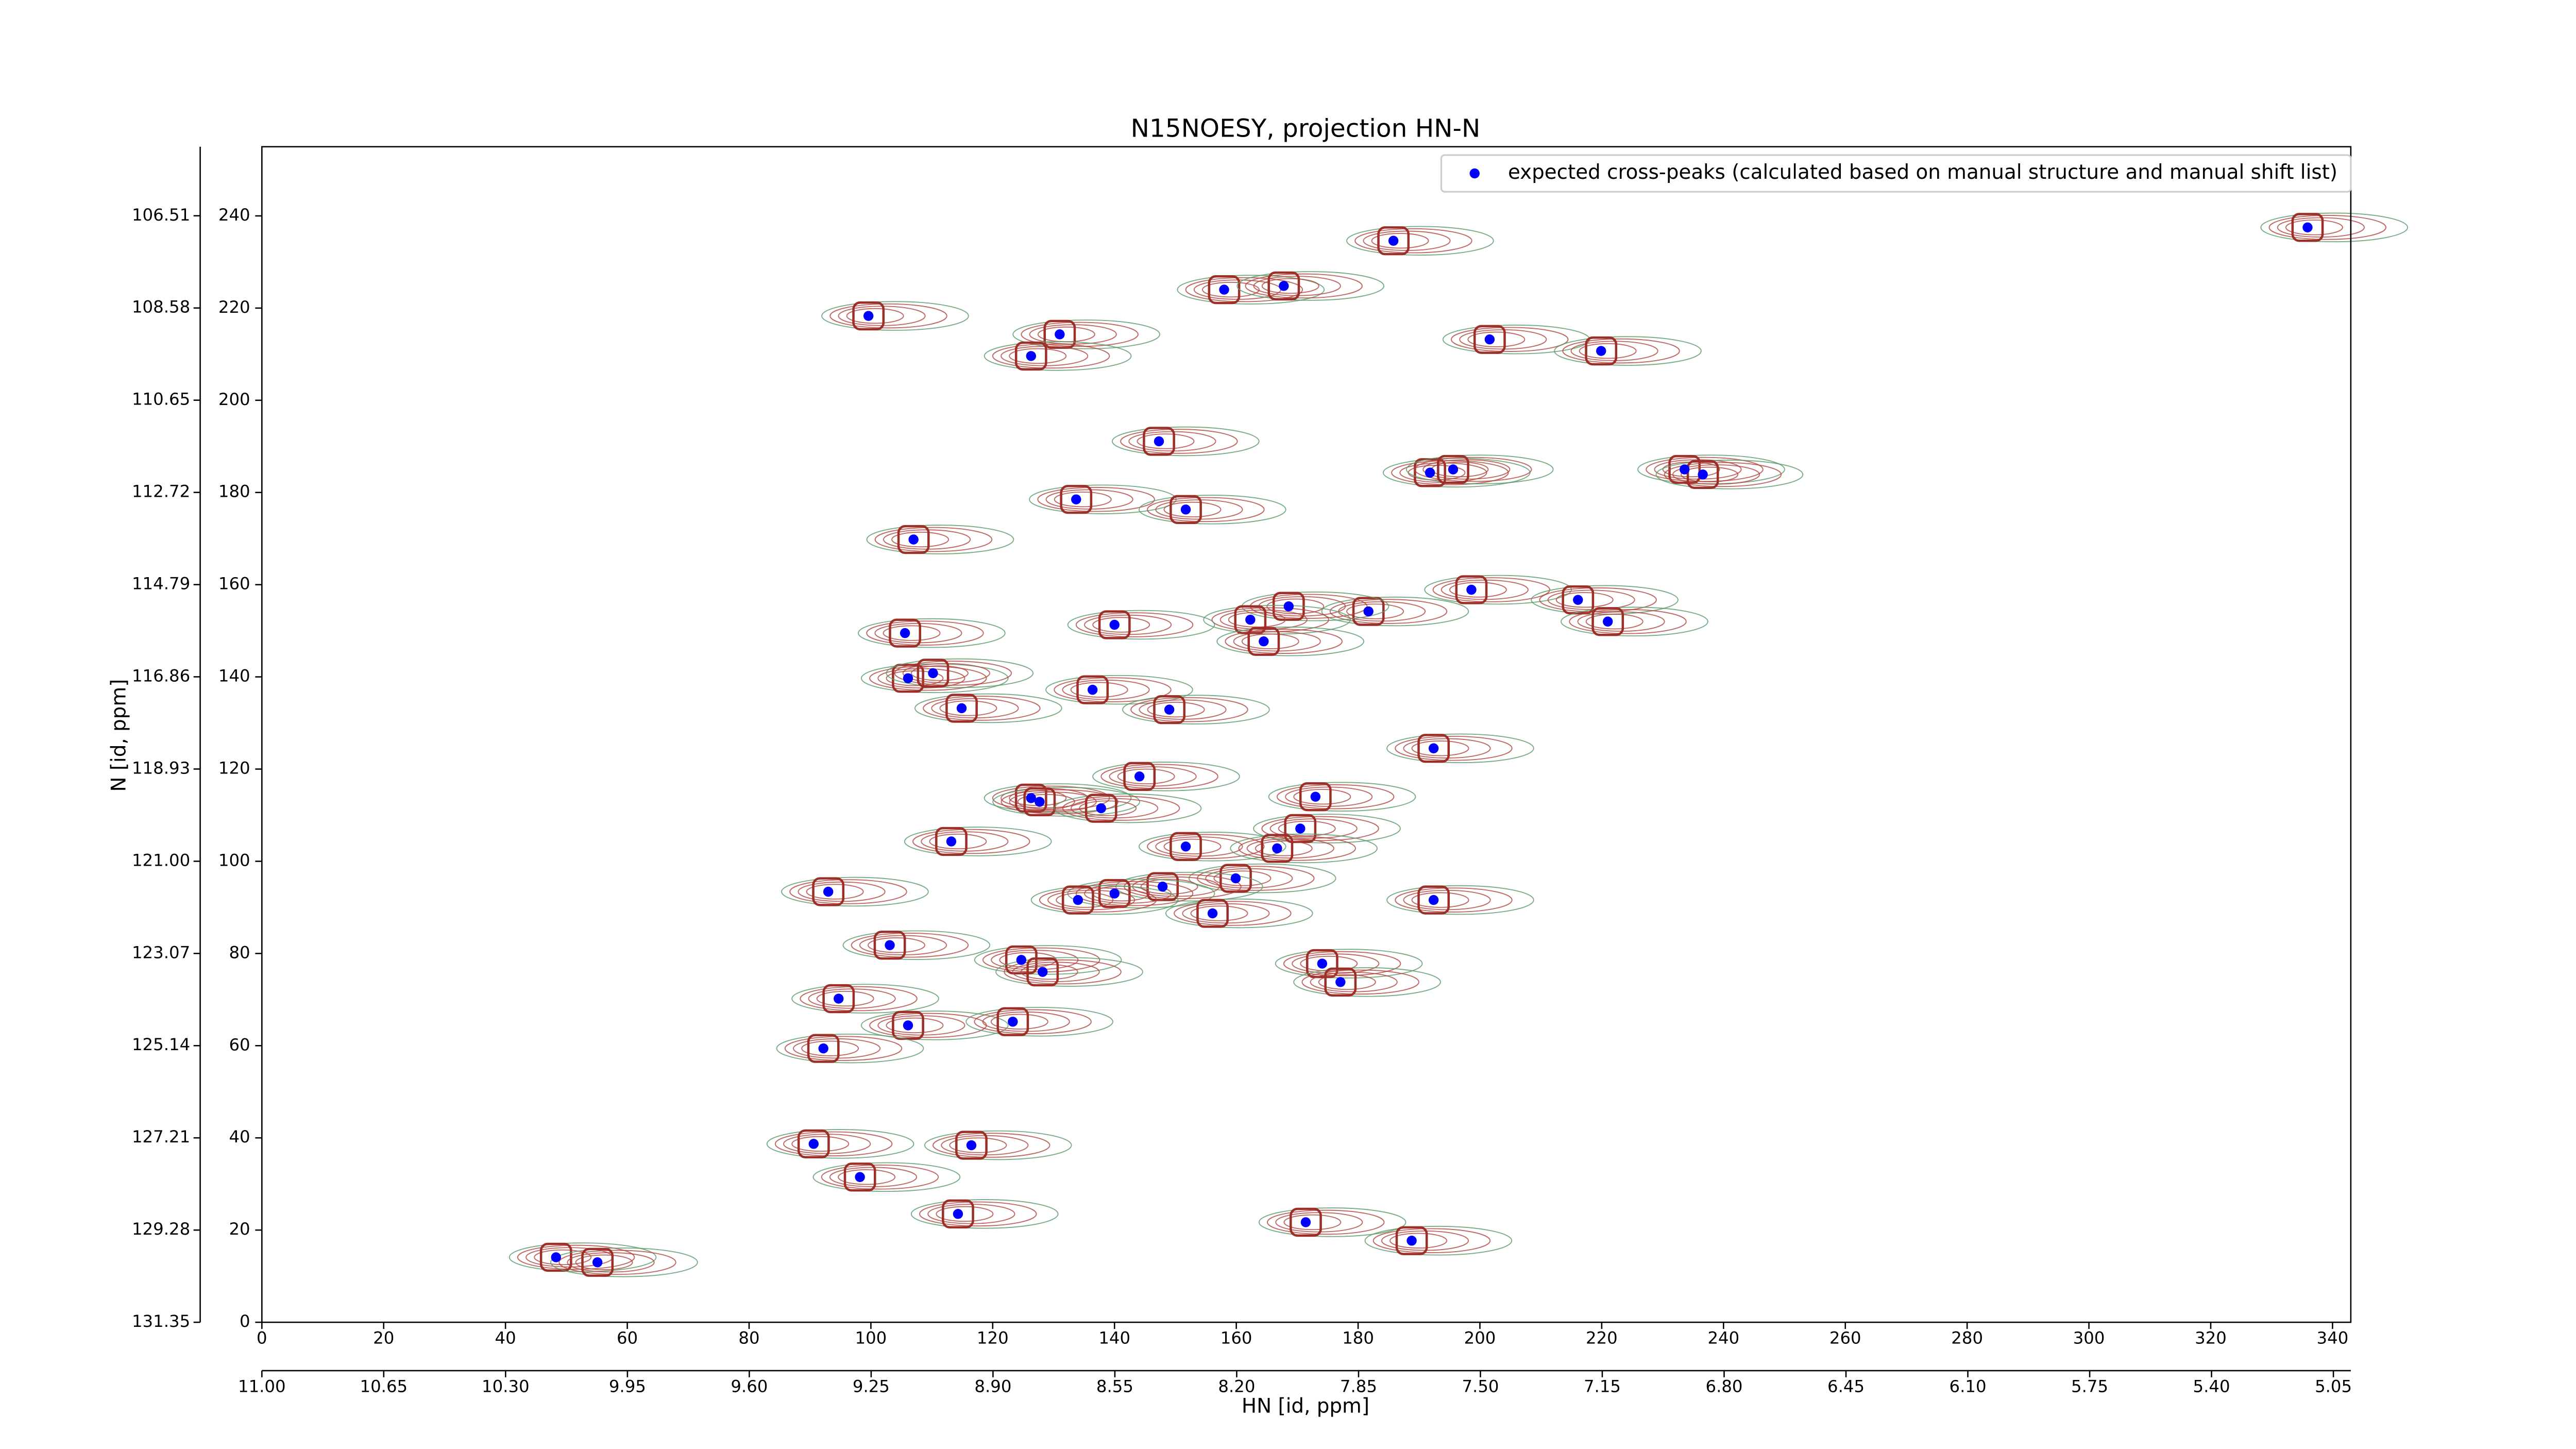 This screenshot has height=1449, width=2576. I want to click on x2-tick-label: 5.40, so click(2211, 1386).